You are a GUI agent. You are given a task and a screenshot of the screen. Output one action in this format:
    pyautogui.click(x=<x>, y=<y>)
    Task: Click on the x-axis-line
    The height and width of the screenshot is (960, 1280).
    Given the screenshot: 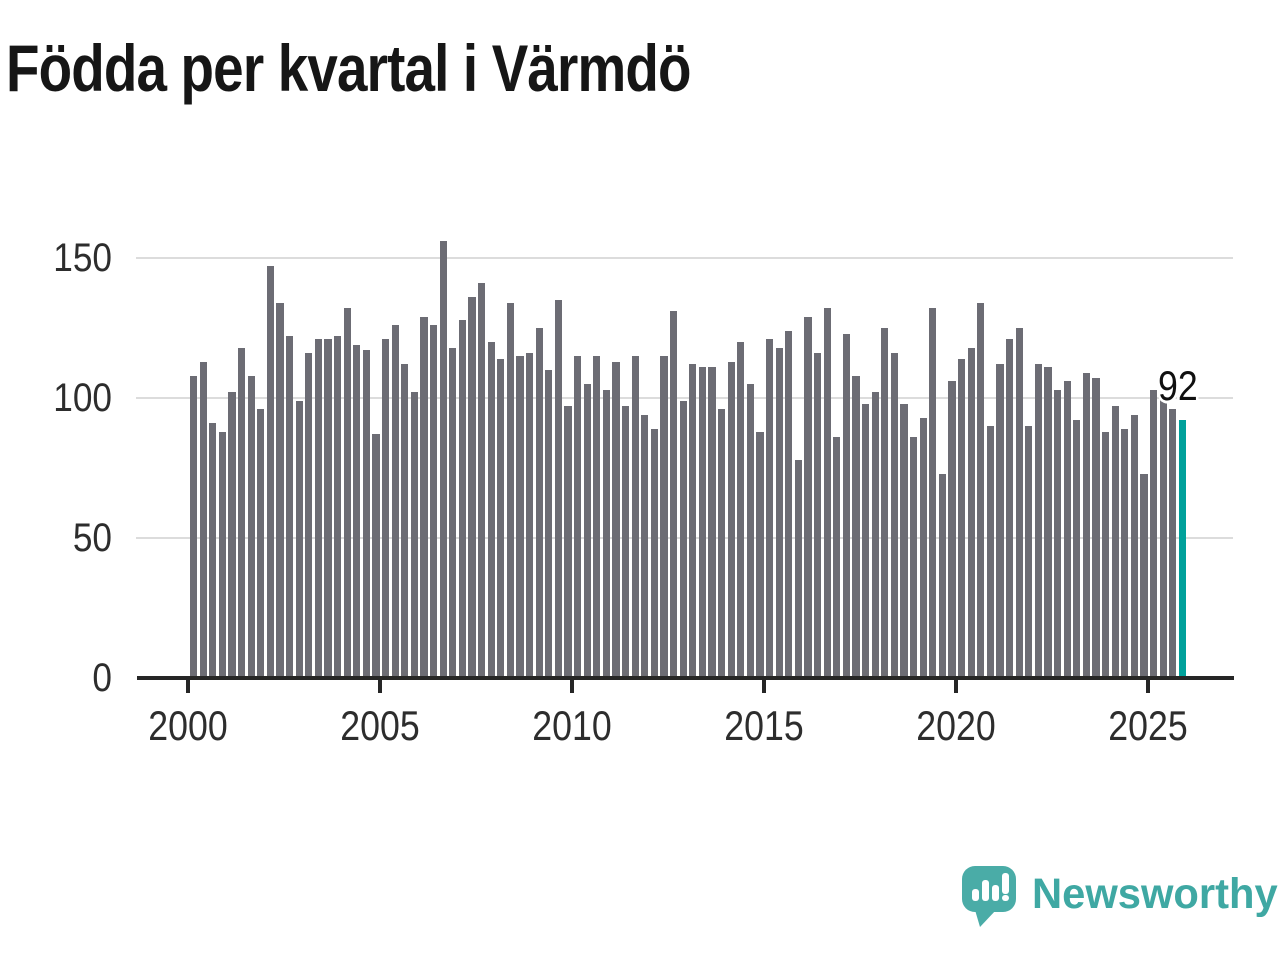 What is the action you would take?
    pyautogui.click(x=685, y=678)
    